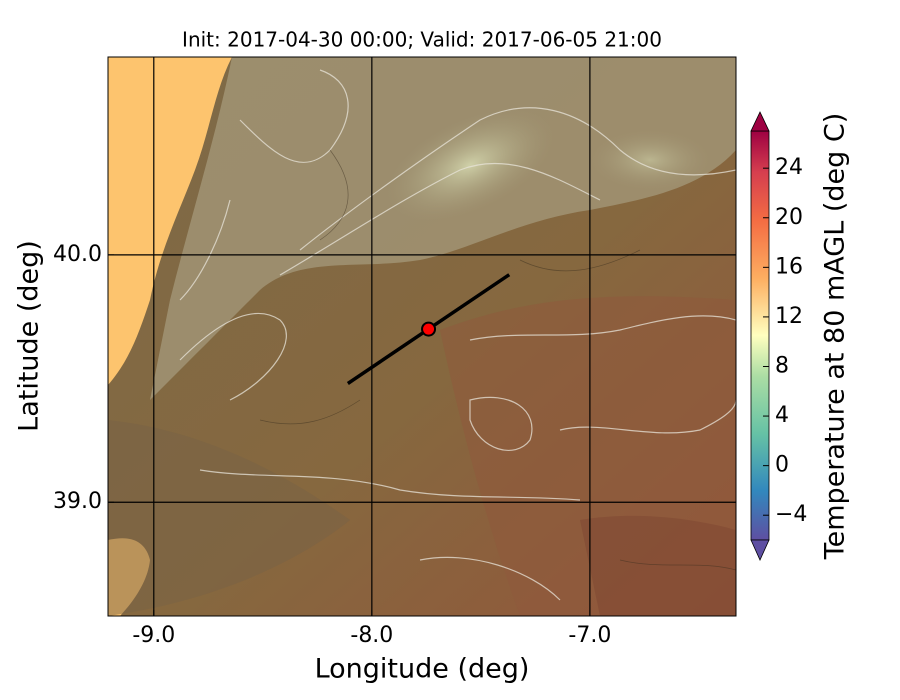  I want to click on colorbar-tick-label: 24, so click(789, 167).